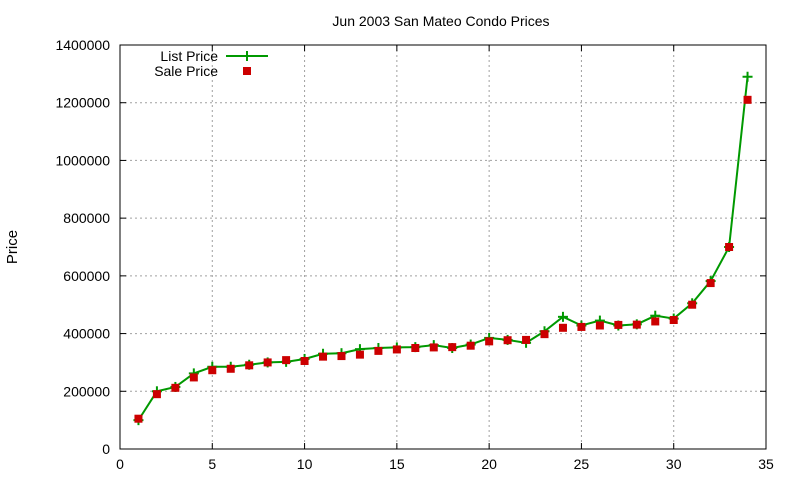 This screenshot has height=480, width=800. I want to click on legend: List Price Sale Price, so click(211, 63).